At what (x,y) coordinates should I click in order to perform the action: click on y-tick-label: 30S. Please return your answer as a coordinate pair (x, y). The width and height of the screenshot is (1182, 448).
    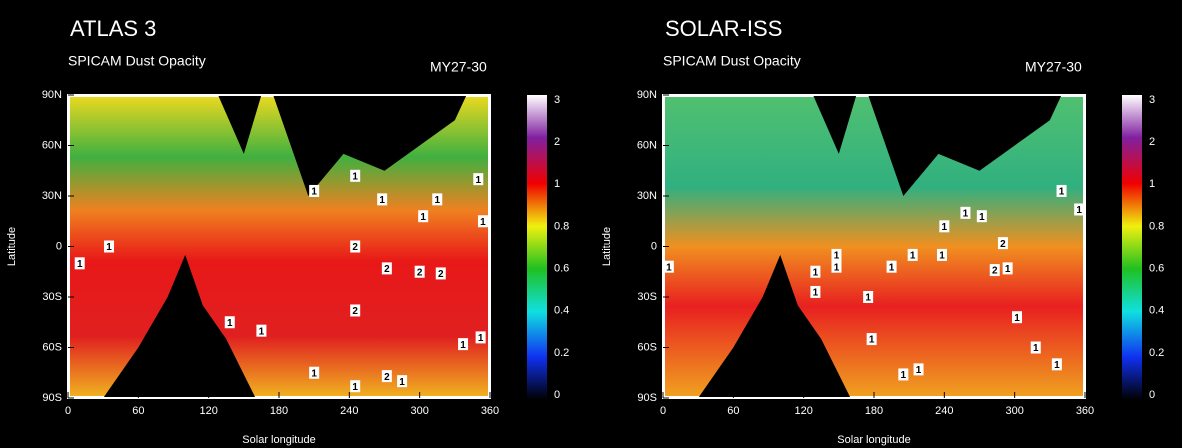
    Looking at the image, I should click on (52, 297).